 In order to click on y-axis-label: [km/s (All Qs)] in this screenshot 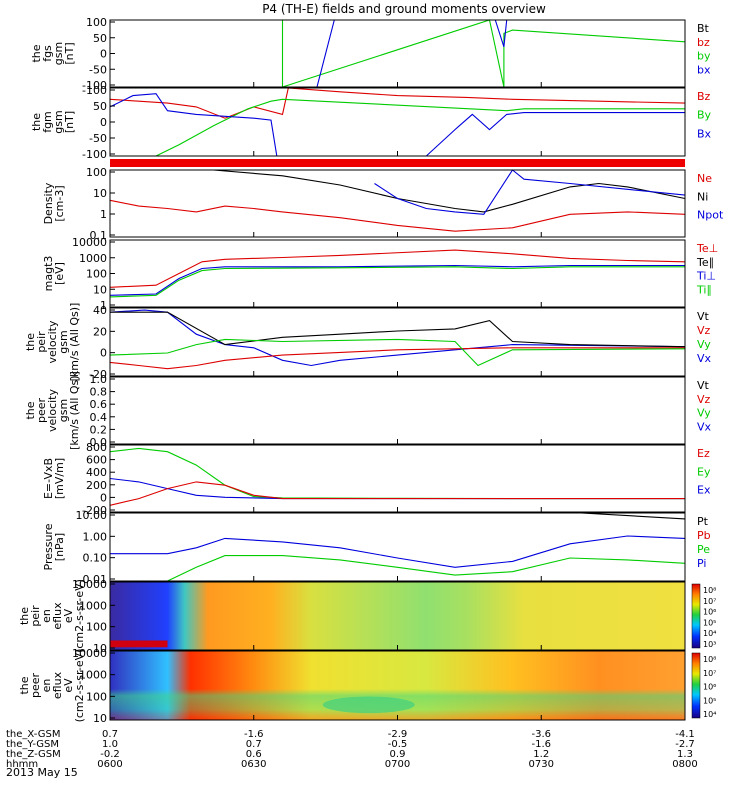, I will do `click(74, 410)`.